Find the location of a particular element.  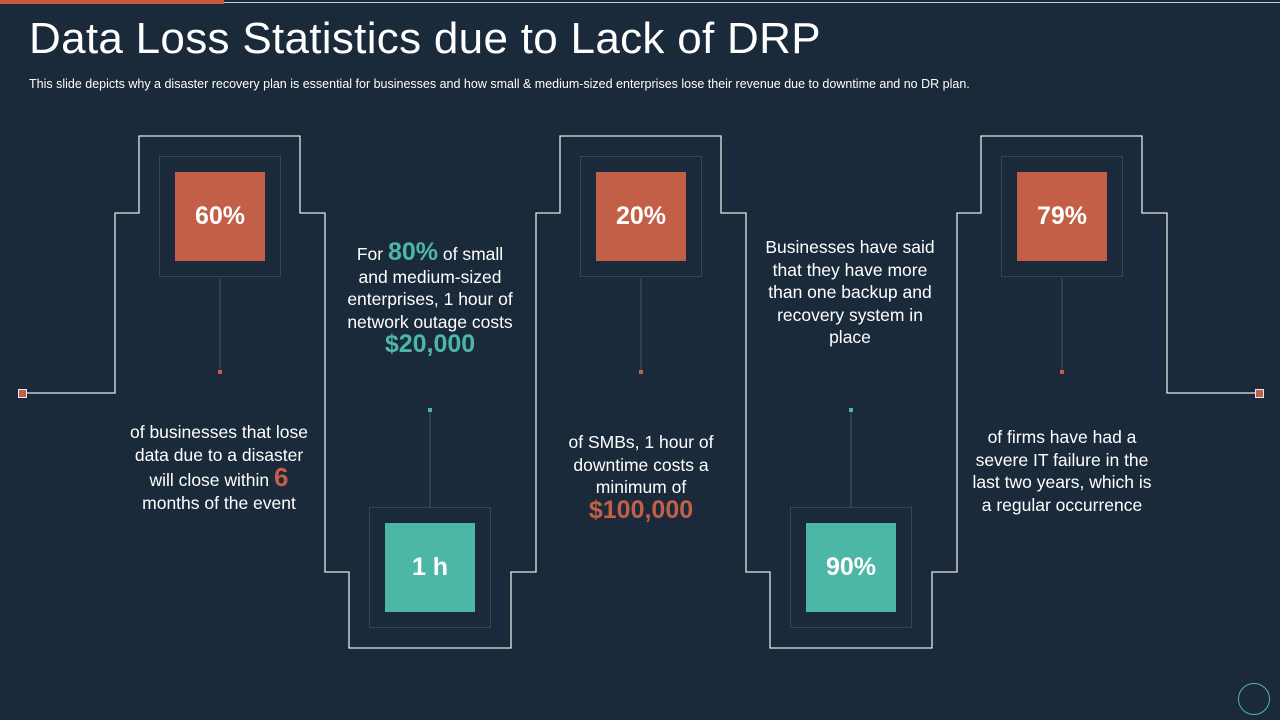

stat-text-1-highlight: 6 is located at coordinates (281, 477).